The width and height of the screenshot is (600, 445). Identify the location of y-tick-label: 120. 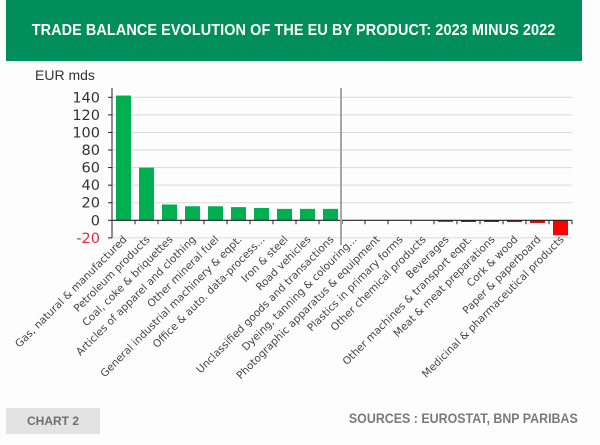
(86, 116).